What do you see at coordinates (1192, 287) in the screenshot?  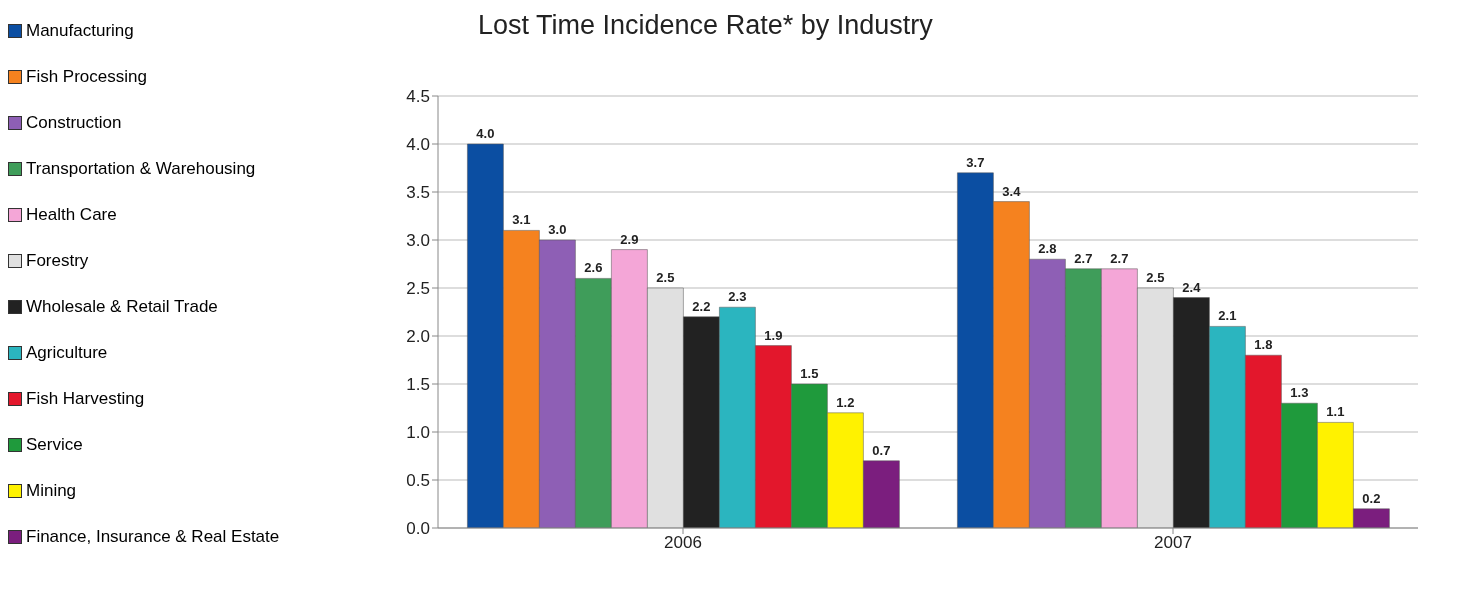 I see `data-label: 2.4` at bounding box center [1192, 287].